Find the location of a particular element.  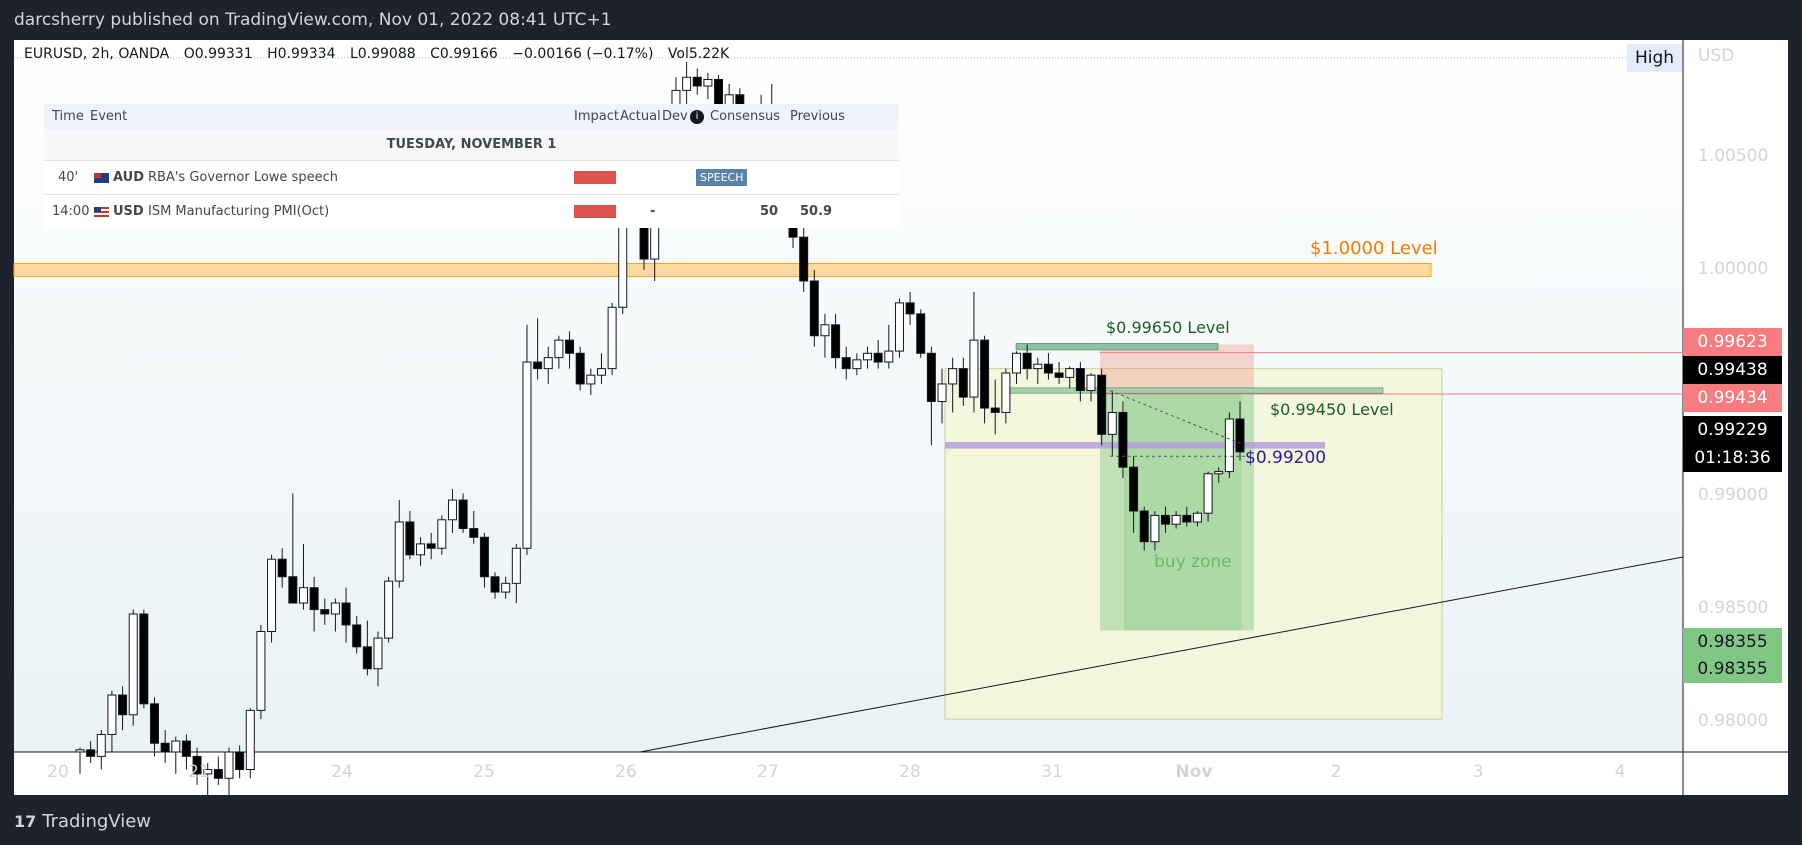

event-name: RBA's Governor Lowe speech is located at coordinates (243, 177).